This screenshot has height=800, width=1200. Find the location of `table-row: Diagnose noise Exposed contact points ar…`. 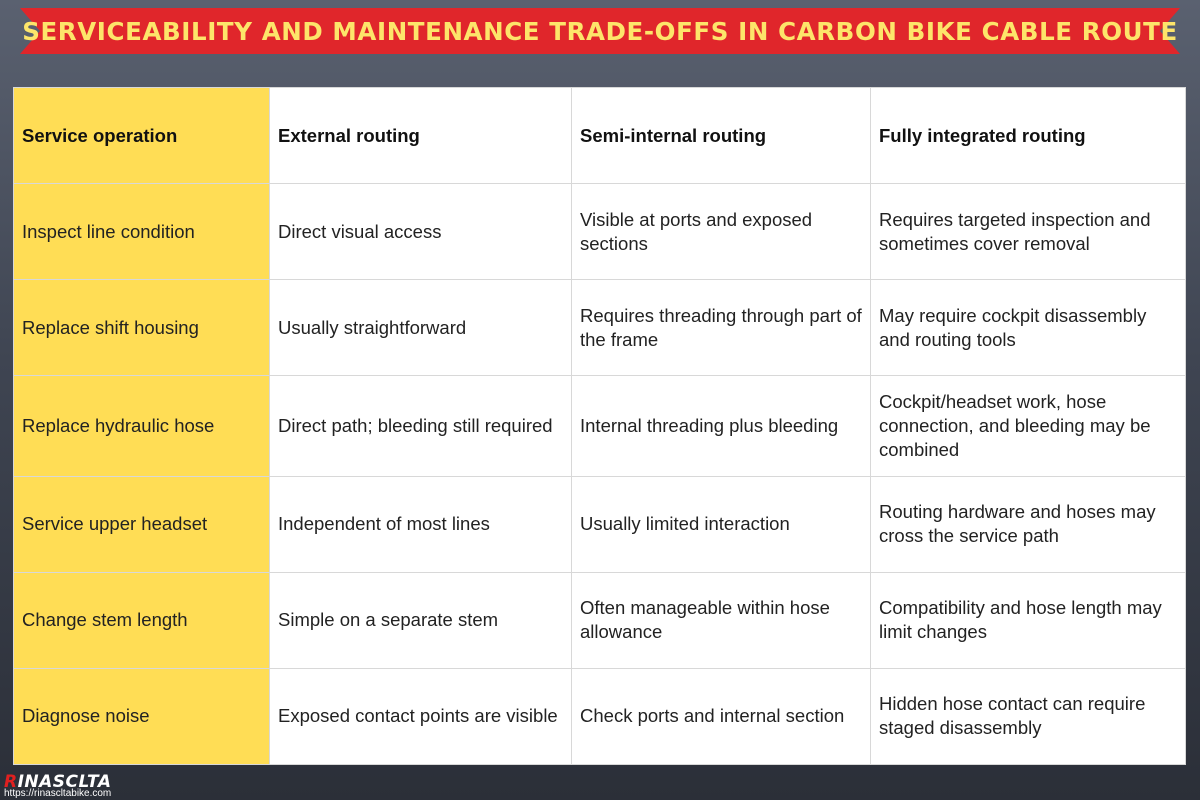

table-row: Diagnose noise Exposed contact points ar… is located at coordinates (599, 716).